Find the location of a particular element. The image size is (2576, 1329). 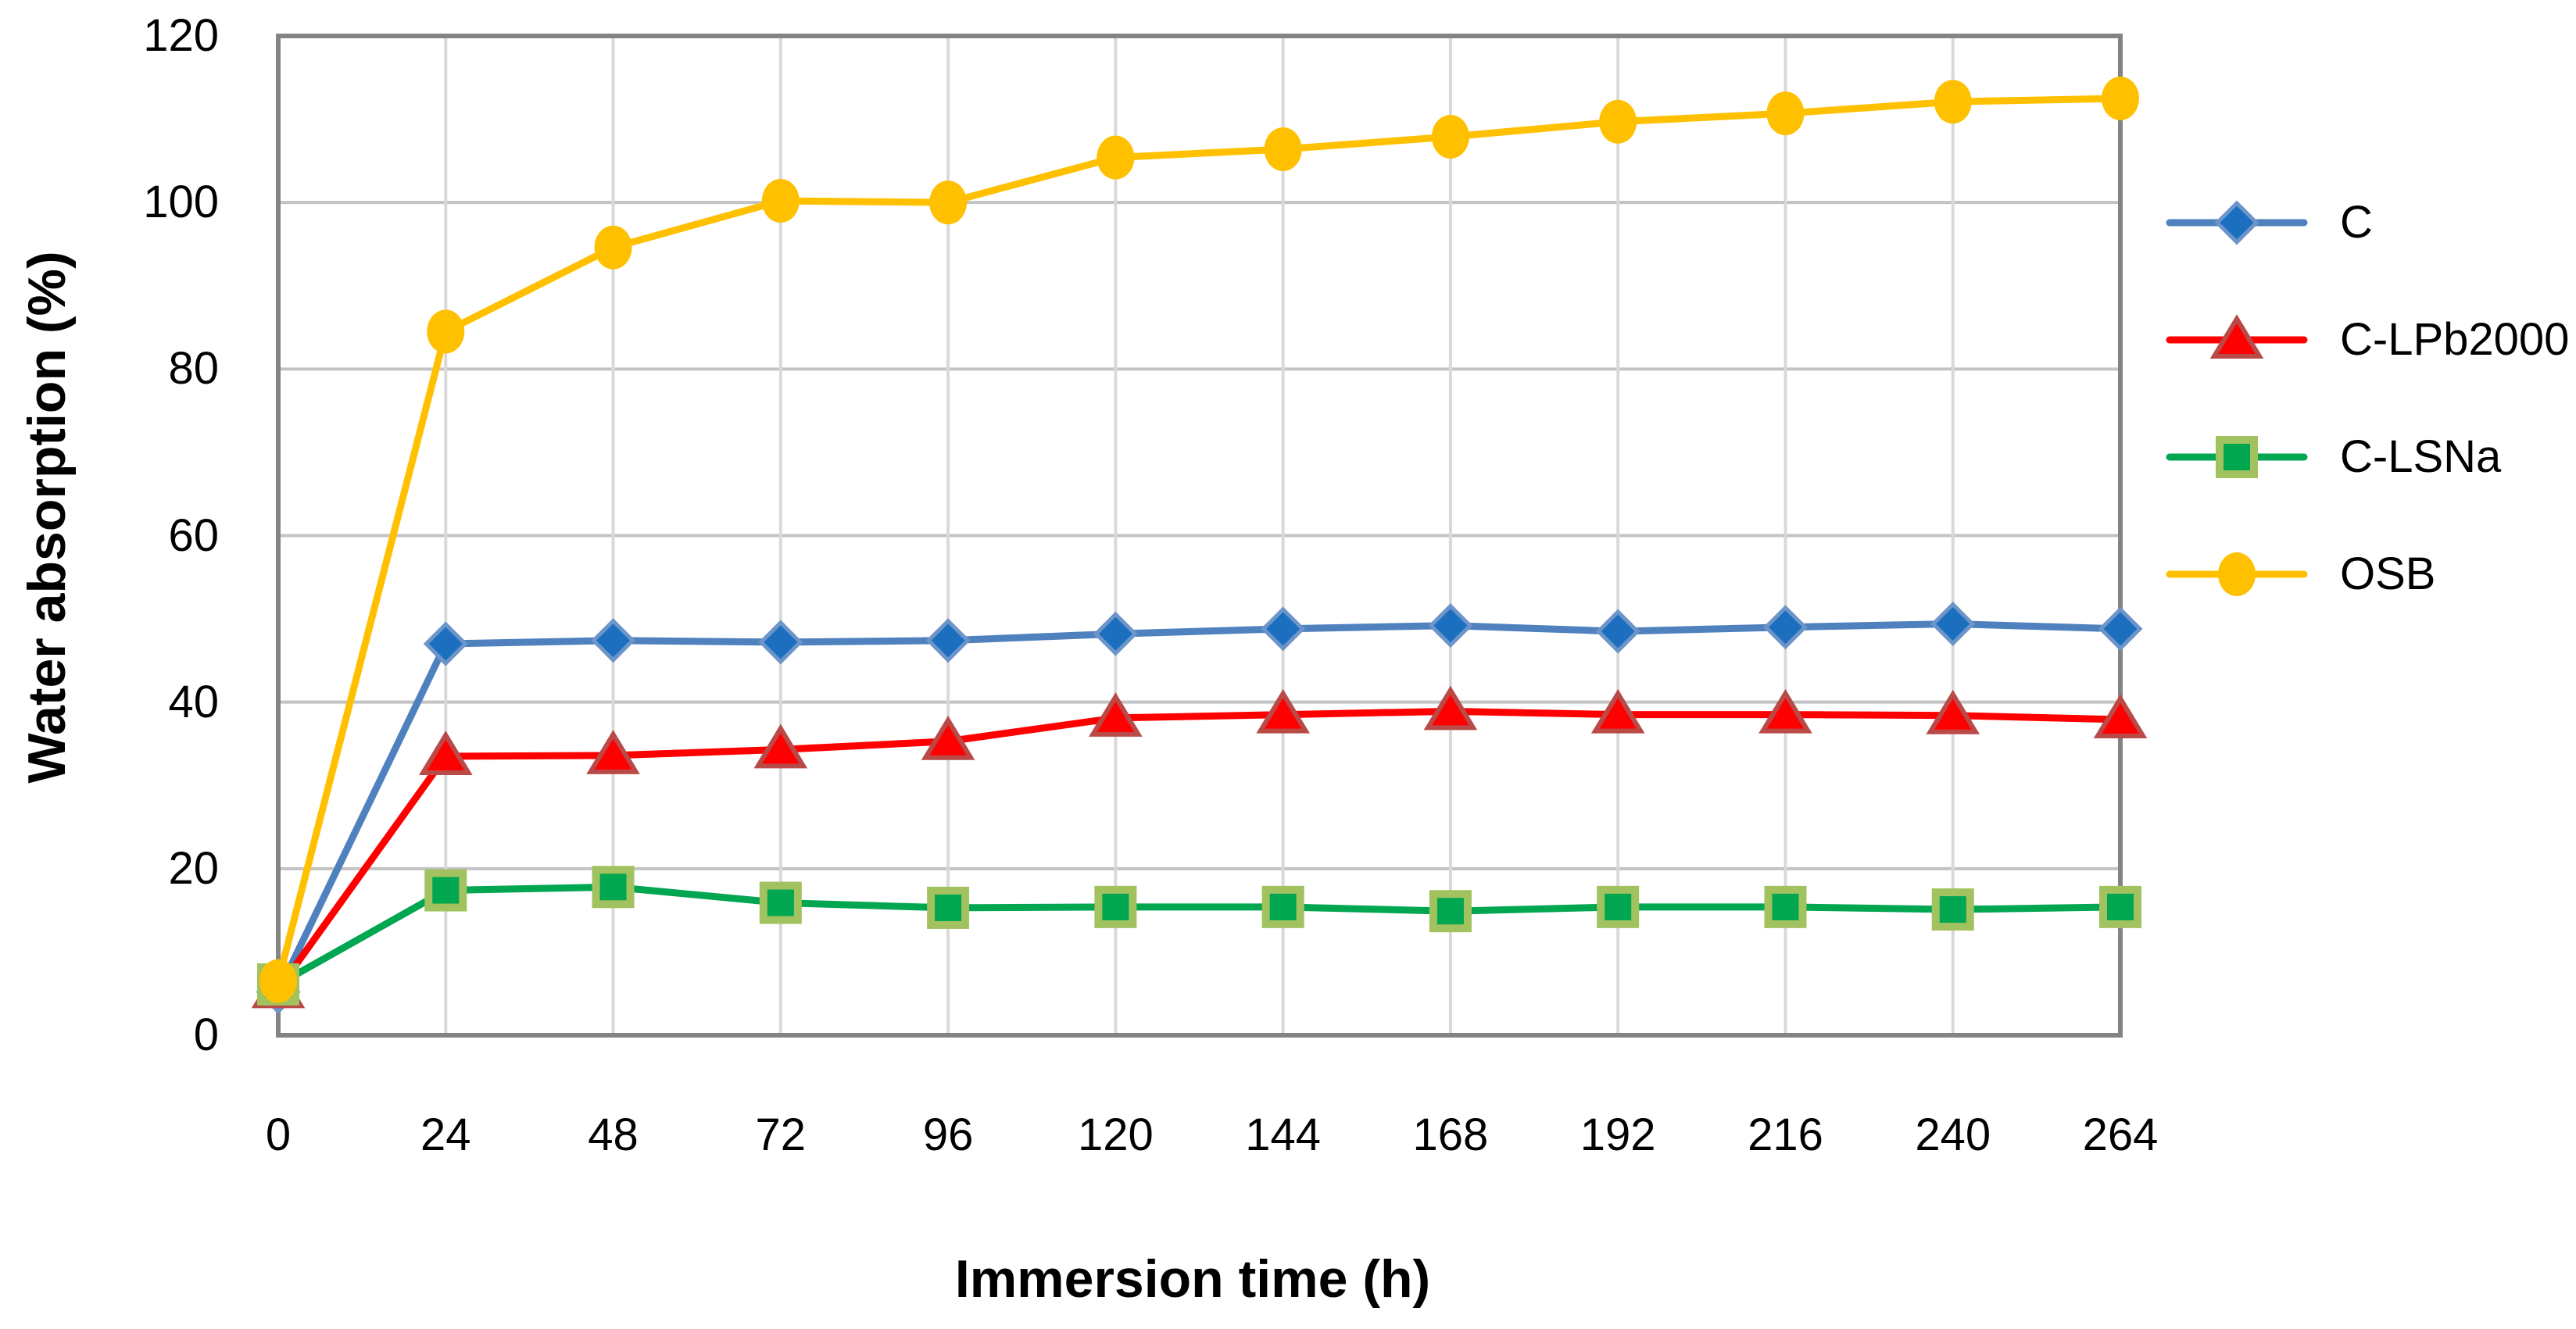

x-axis-tick-label: 168 is located at coordinates (1450, 1134).